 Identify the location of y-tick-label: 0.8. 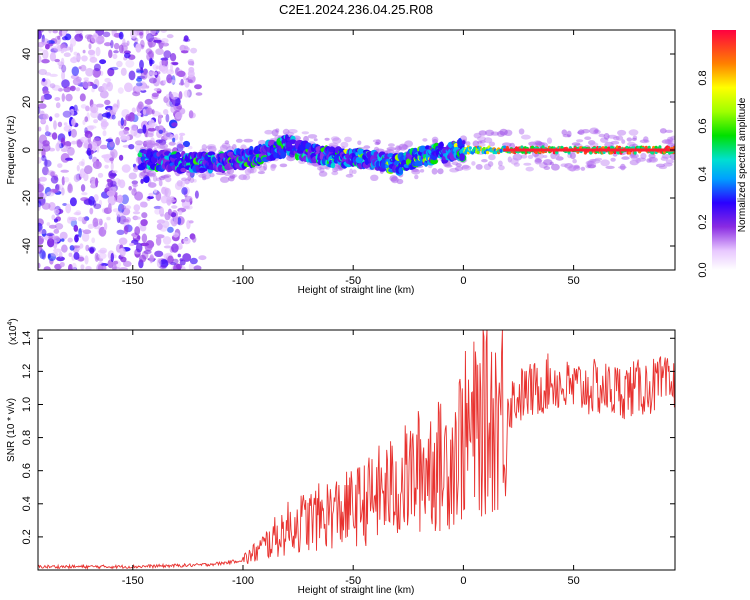
(27, 437).